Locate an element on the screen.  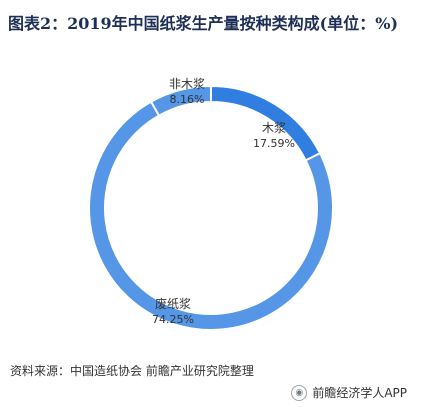
slice-label-0: 木浆 is located at coordinates (274, 127).